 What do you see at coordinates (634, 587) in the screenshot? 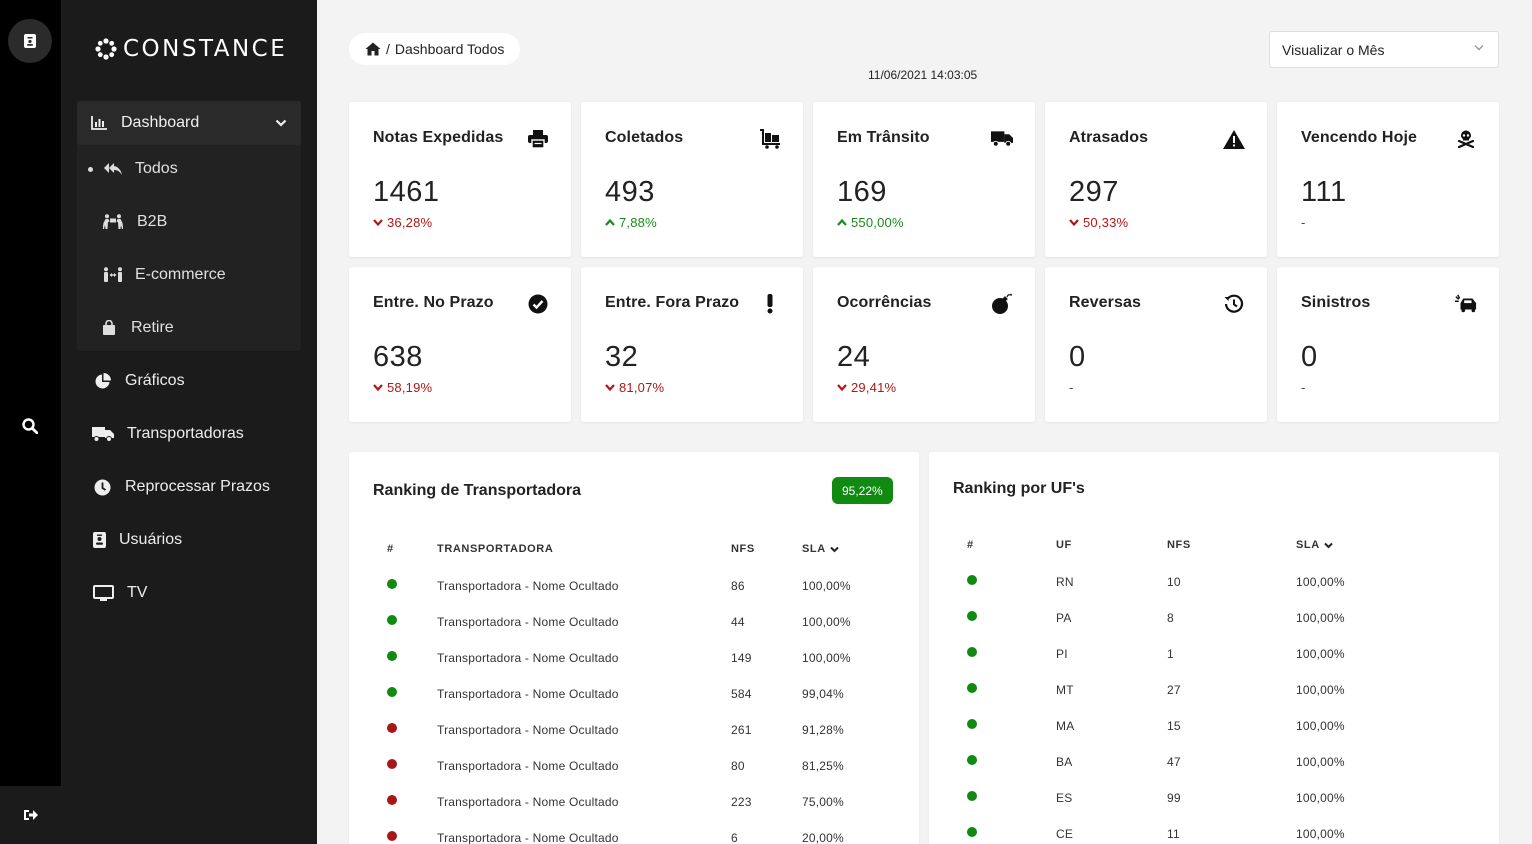
I see `table-row: Transportadora - Nome Ocultado 86 100,00%` at bounding box center [634, 587].